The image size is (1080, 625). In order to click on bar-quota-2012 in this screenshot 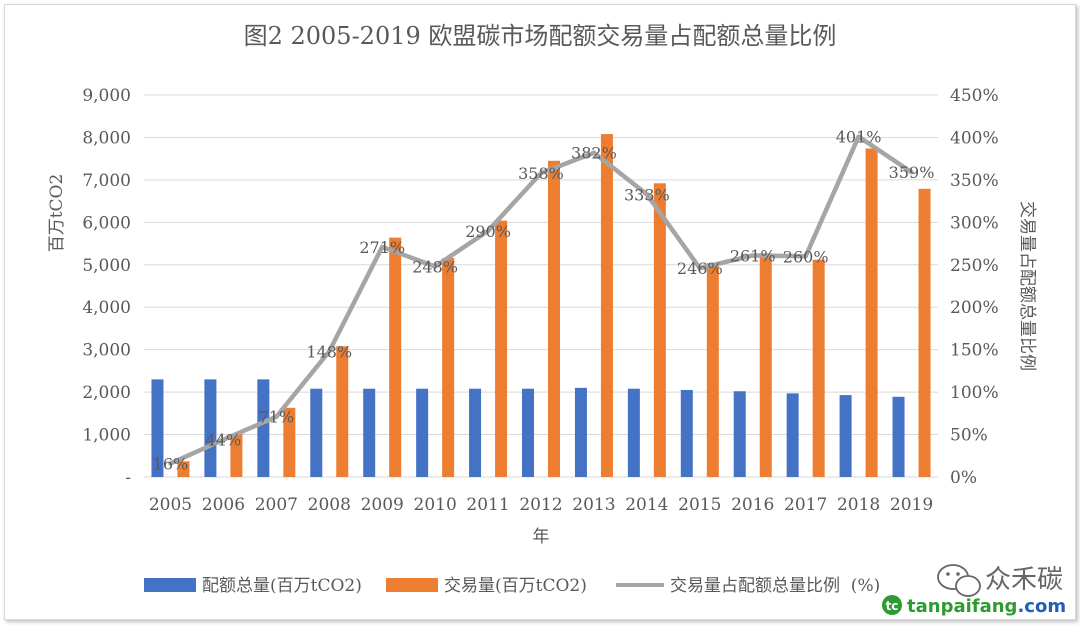, I will do `click(528, 432)`.